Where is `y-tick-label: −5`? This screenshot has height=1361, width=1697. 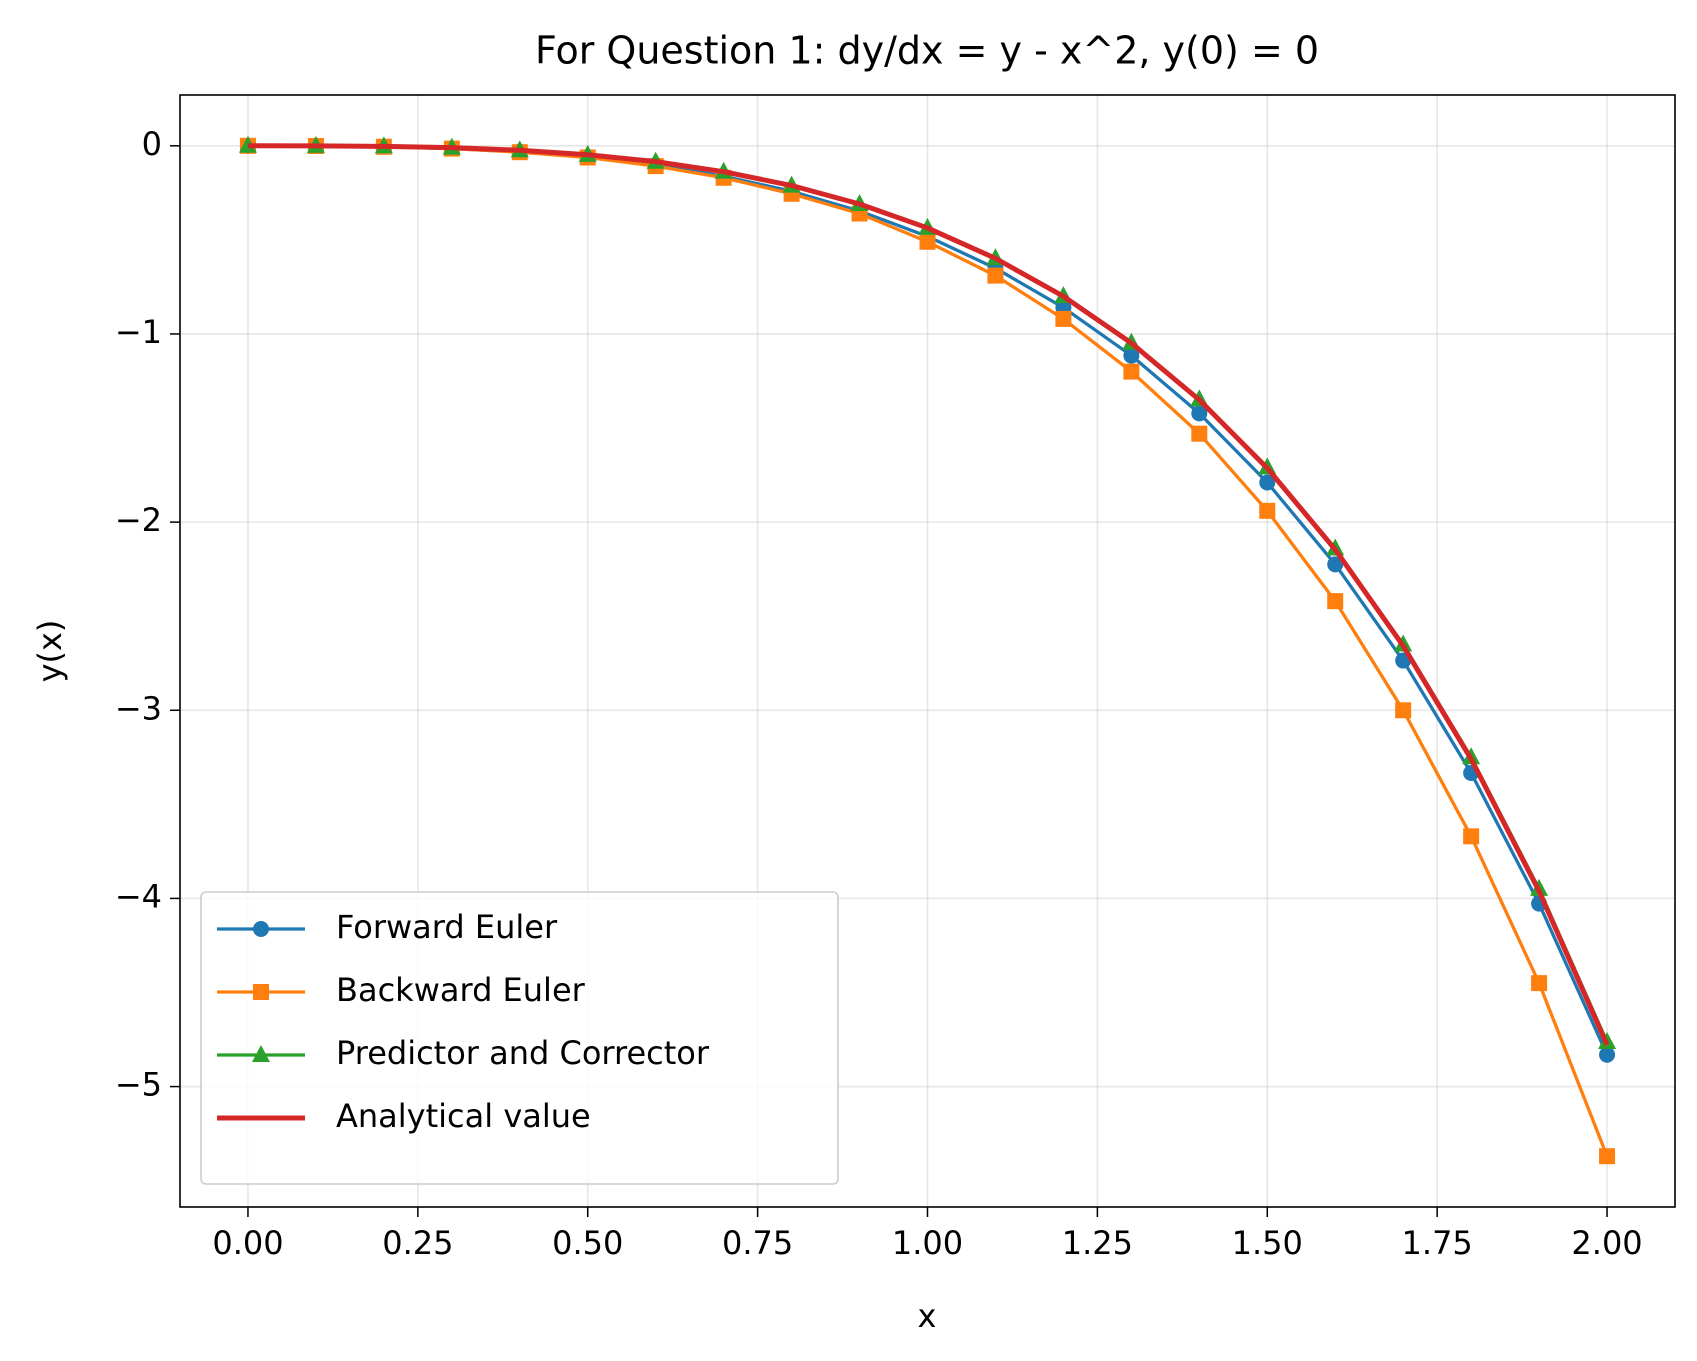 y-tick-label: −5 is located at coordinates (138, 1085).